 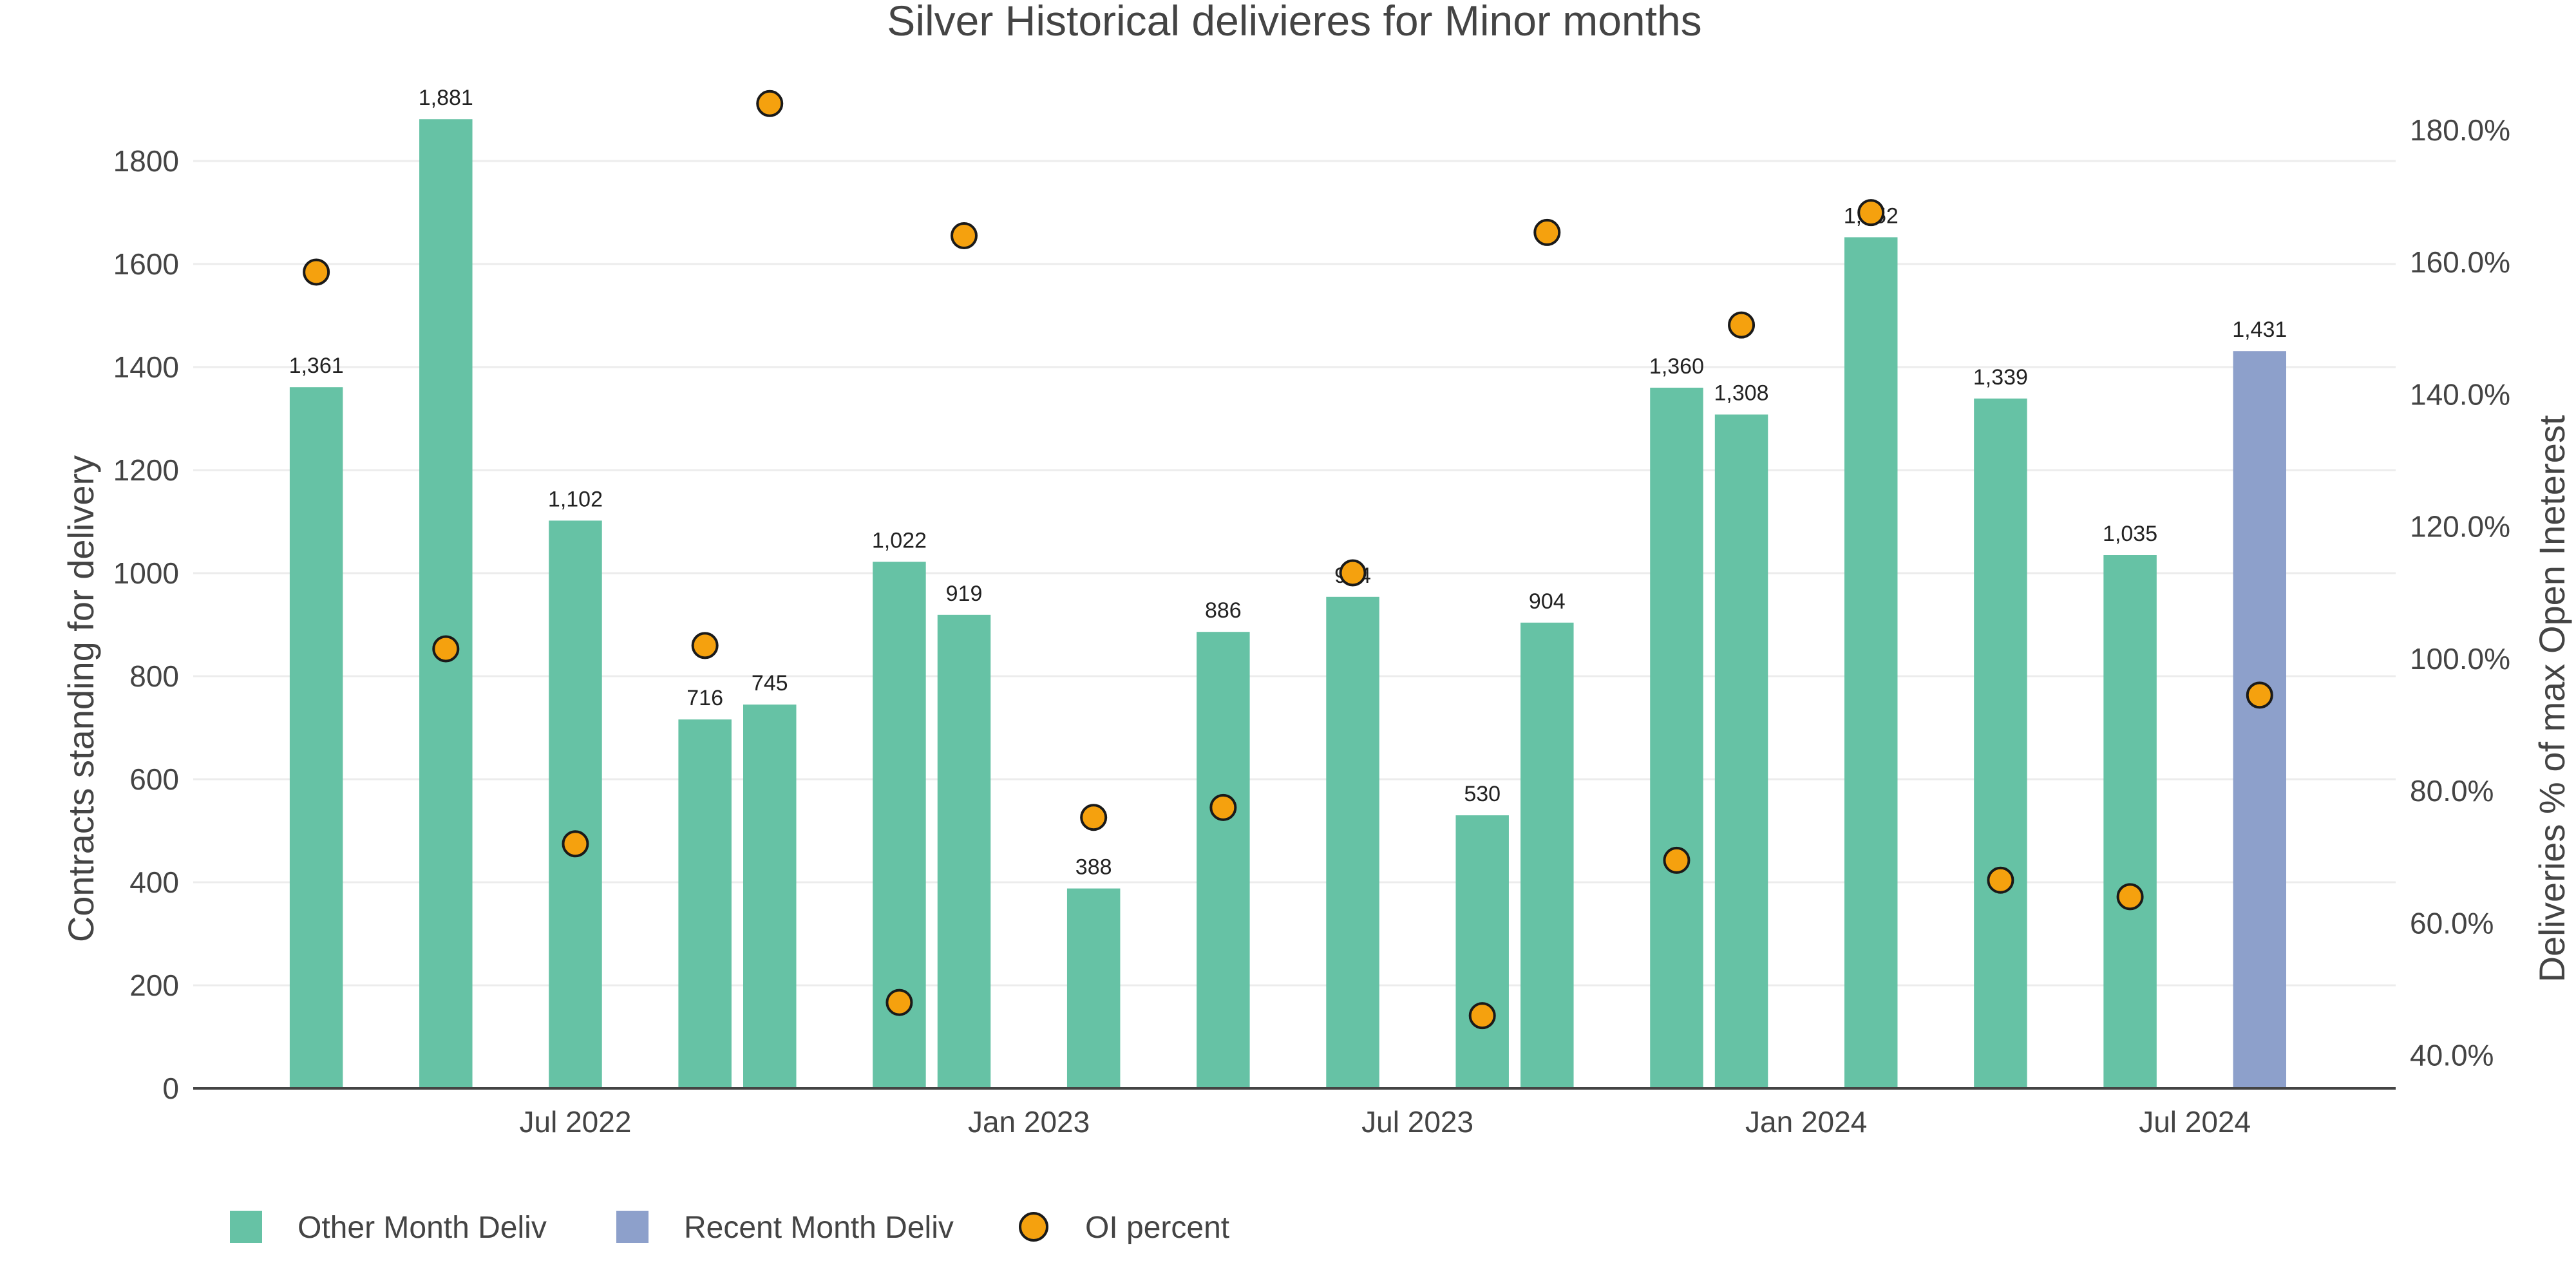 What do you see at coordinates (2452, 1055) in the screenshot?
I see `y2-tick-label: 40.0%` at bounding box center [2452, 1055].